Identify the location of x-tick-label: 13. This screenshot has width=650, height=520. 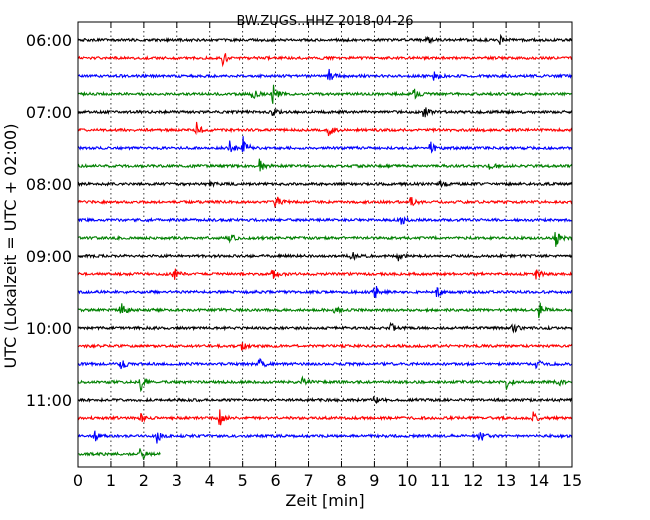
(506, 480).